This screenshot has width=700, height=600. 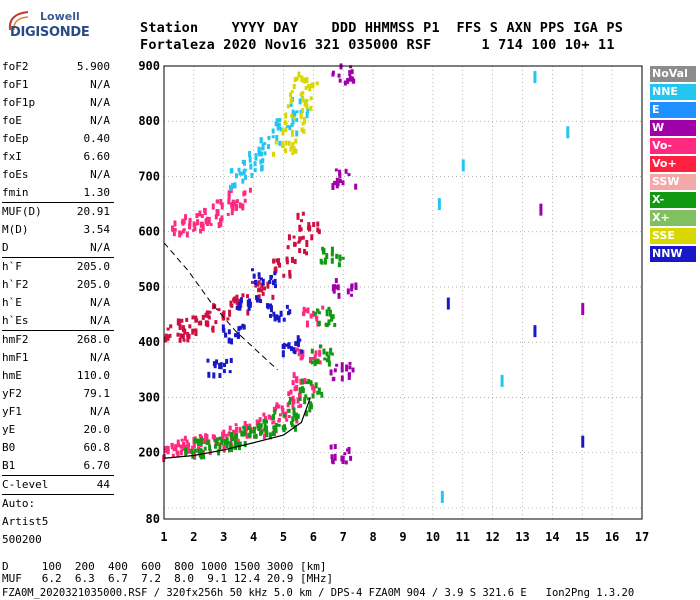 What do you see at coordinates (12, 266) in the screenshot?
I see `param-name: h`F` at bounding box center [12, 266].